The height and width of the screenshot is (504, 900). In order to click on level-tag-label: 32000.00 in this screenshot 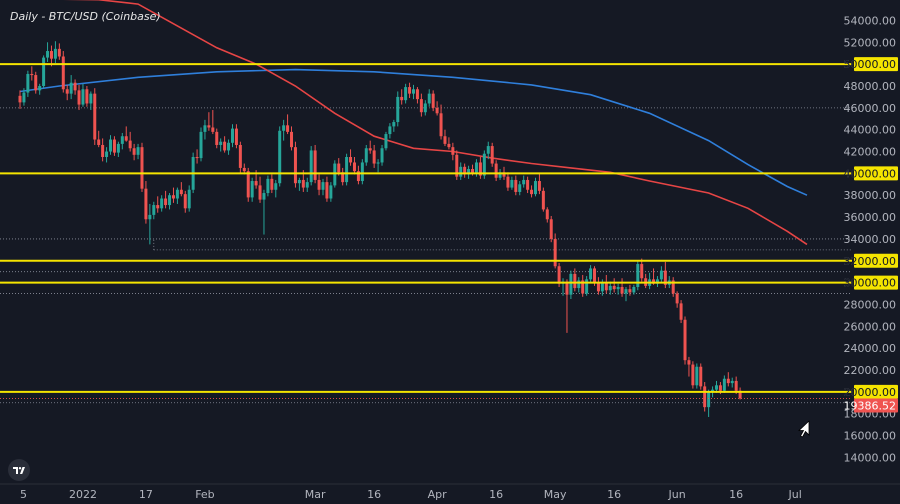, I will do `click(870, 261)`.